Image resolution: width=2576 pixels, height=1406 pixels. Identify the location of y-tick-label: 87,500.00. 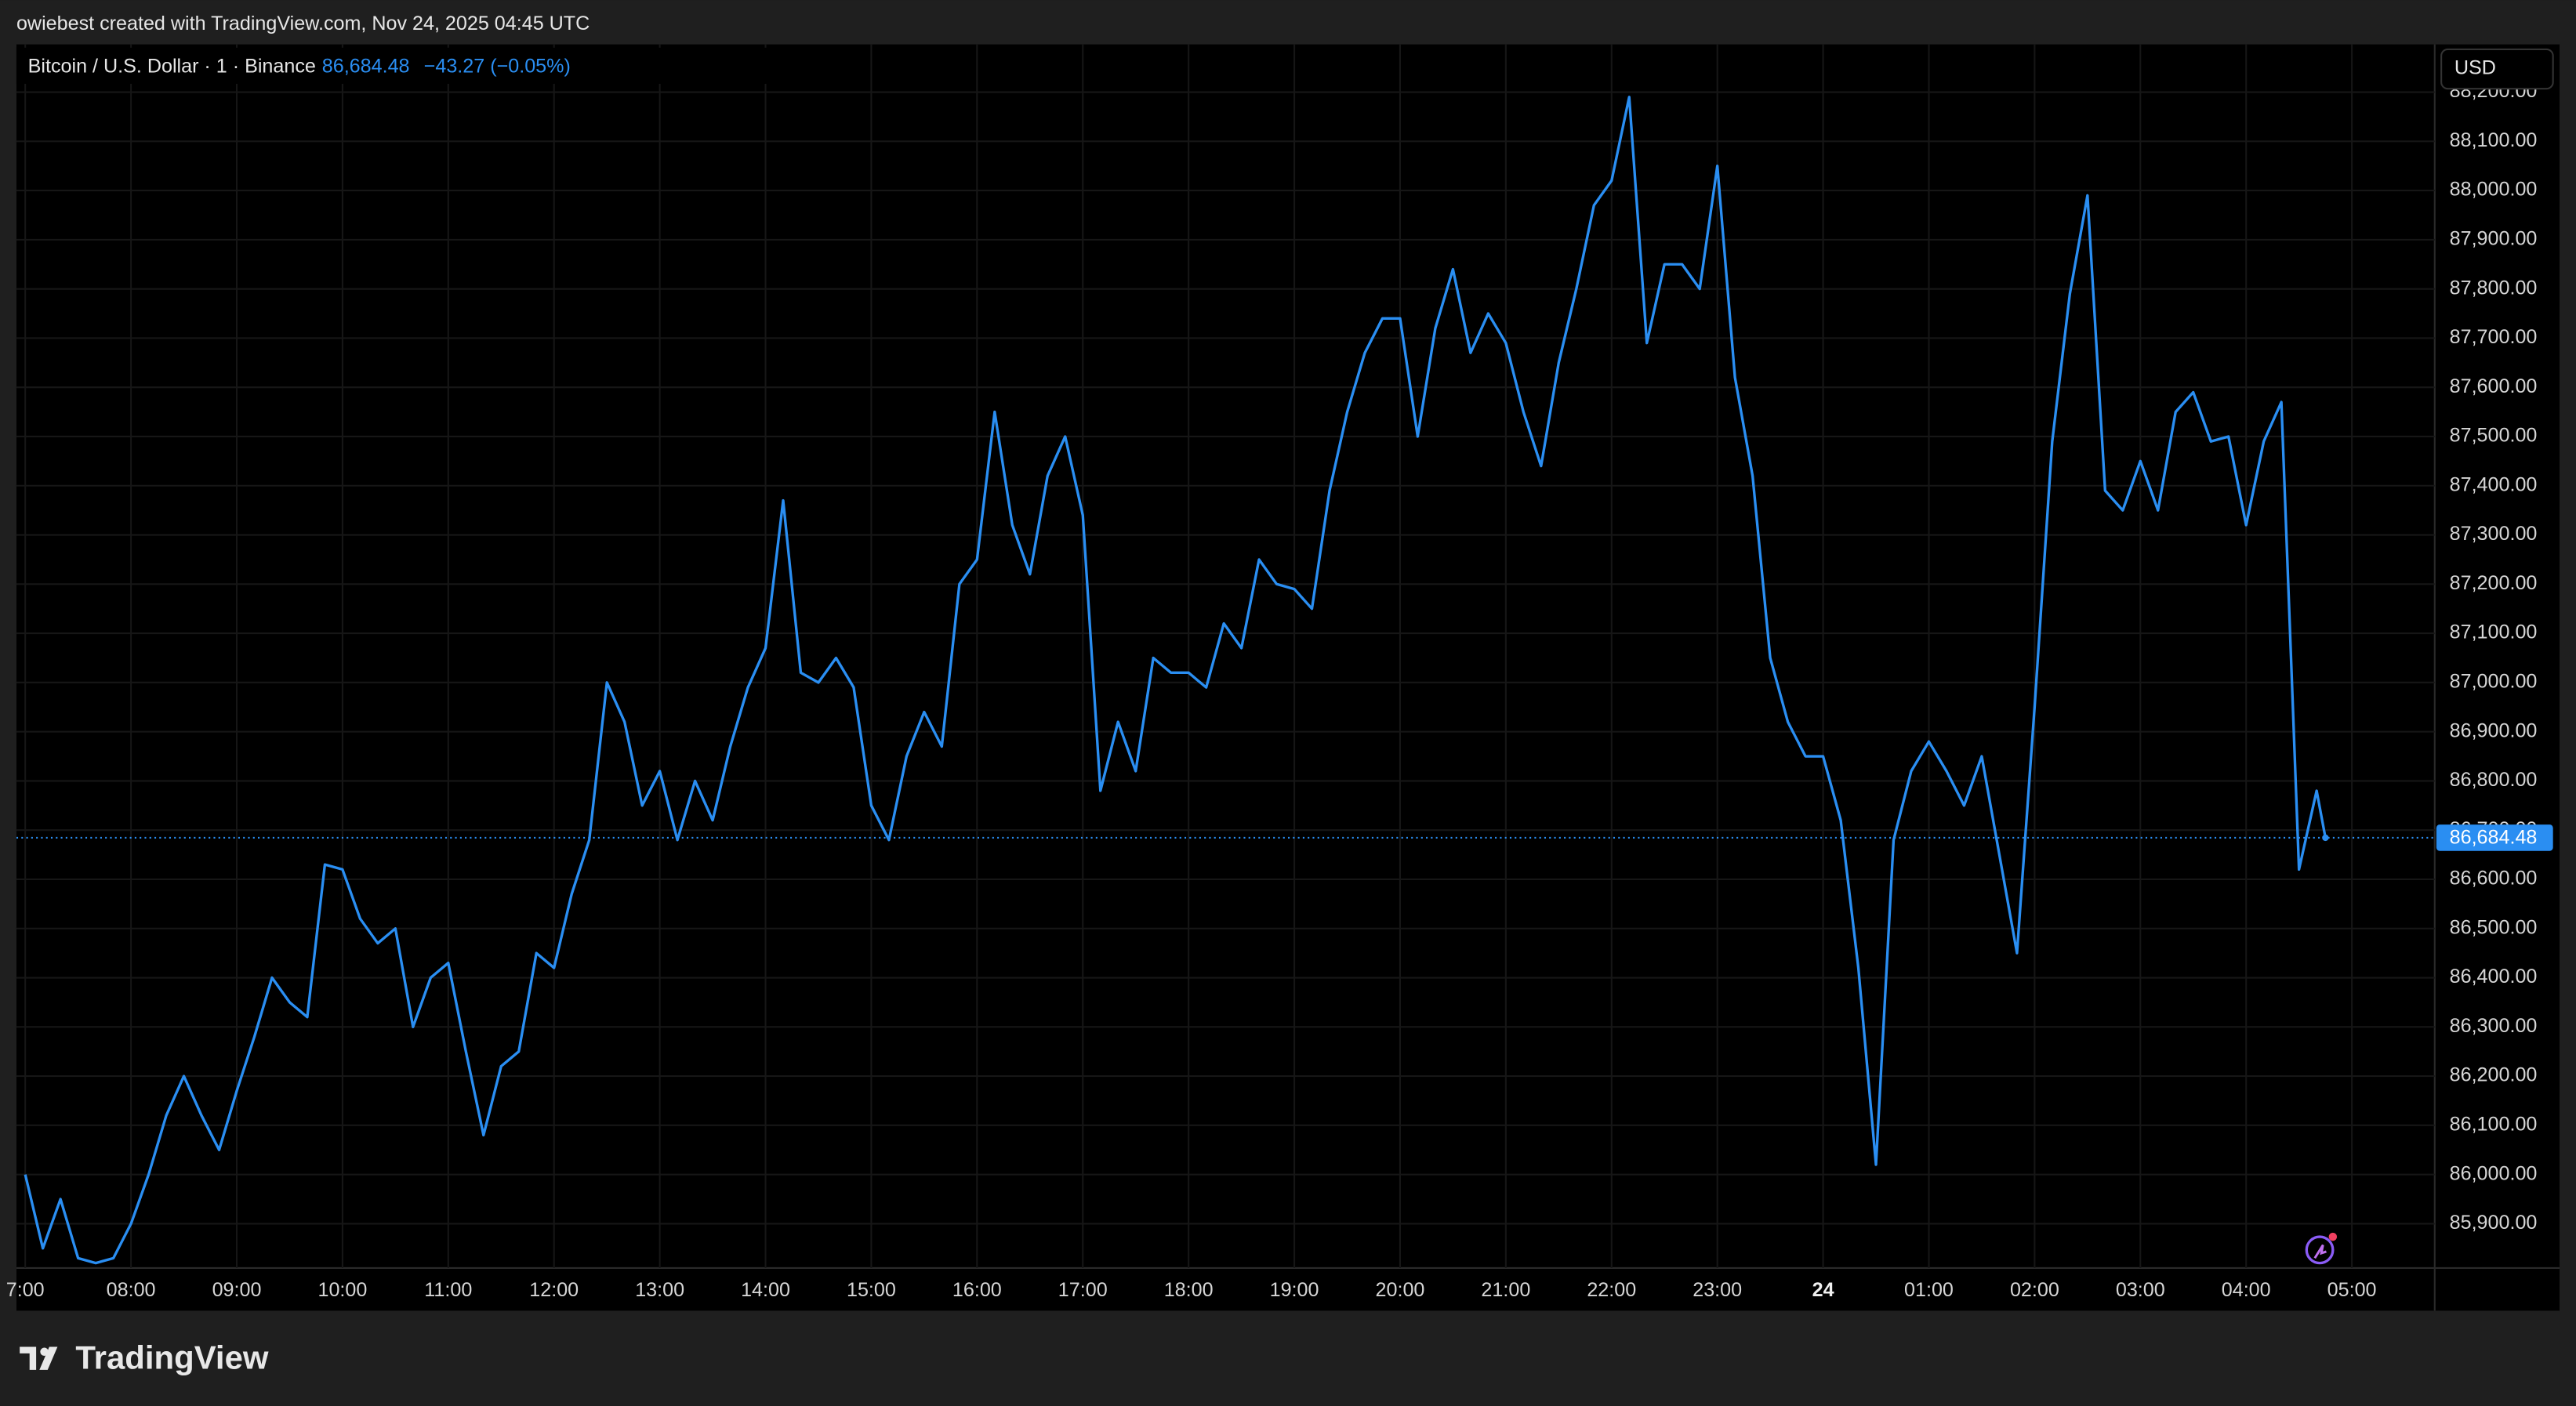
(2494, 436).